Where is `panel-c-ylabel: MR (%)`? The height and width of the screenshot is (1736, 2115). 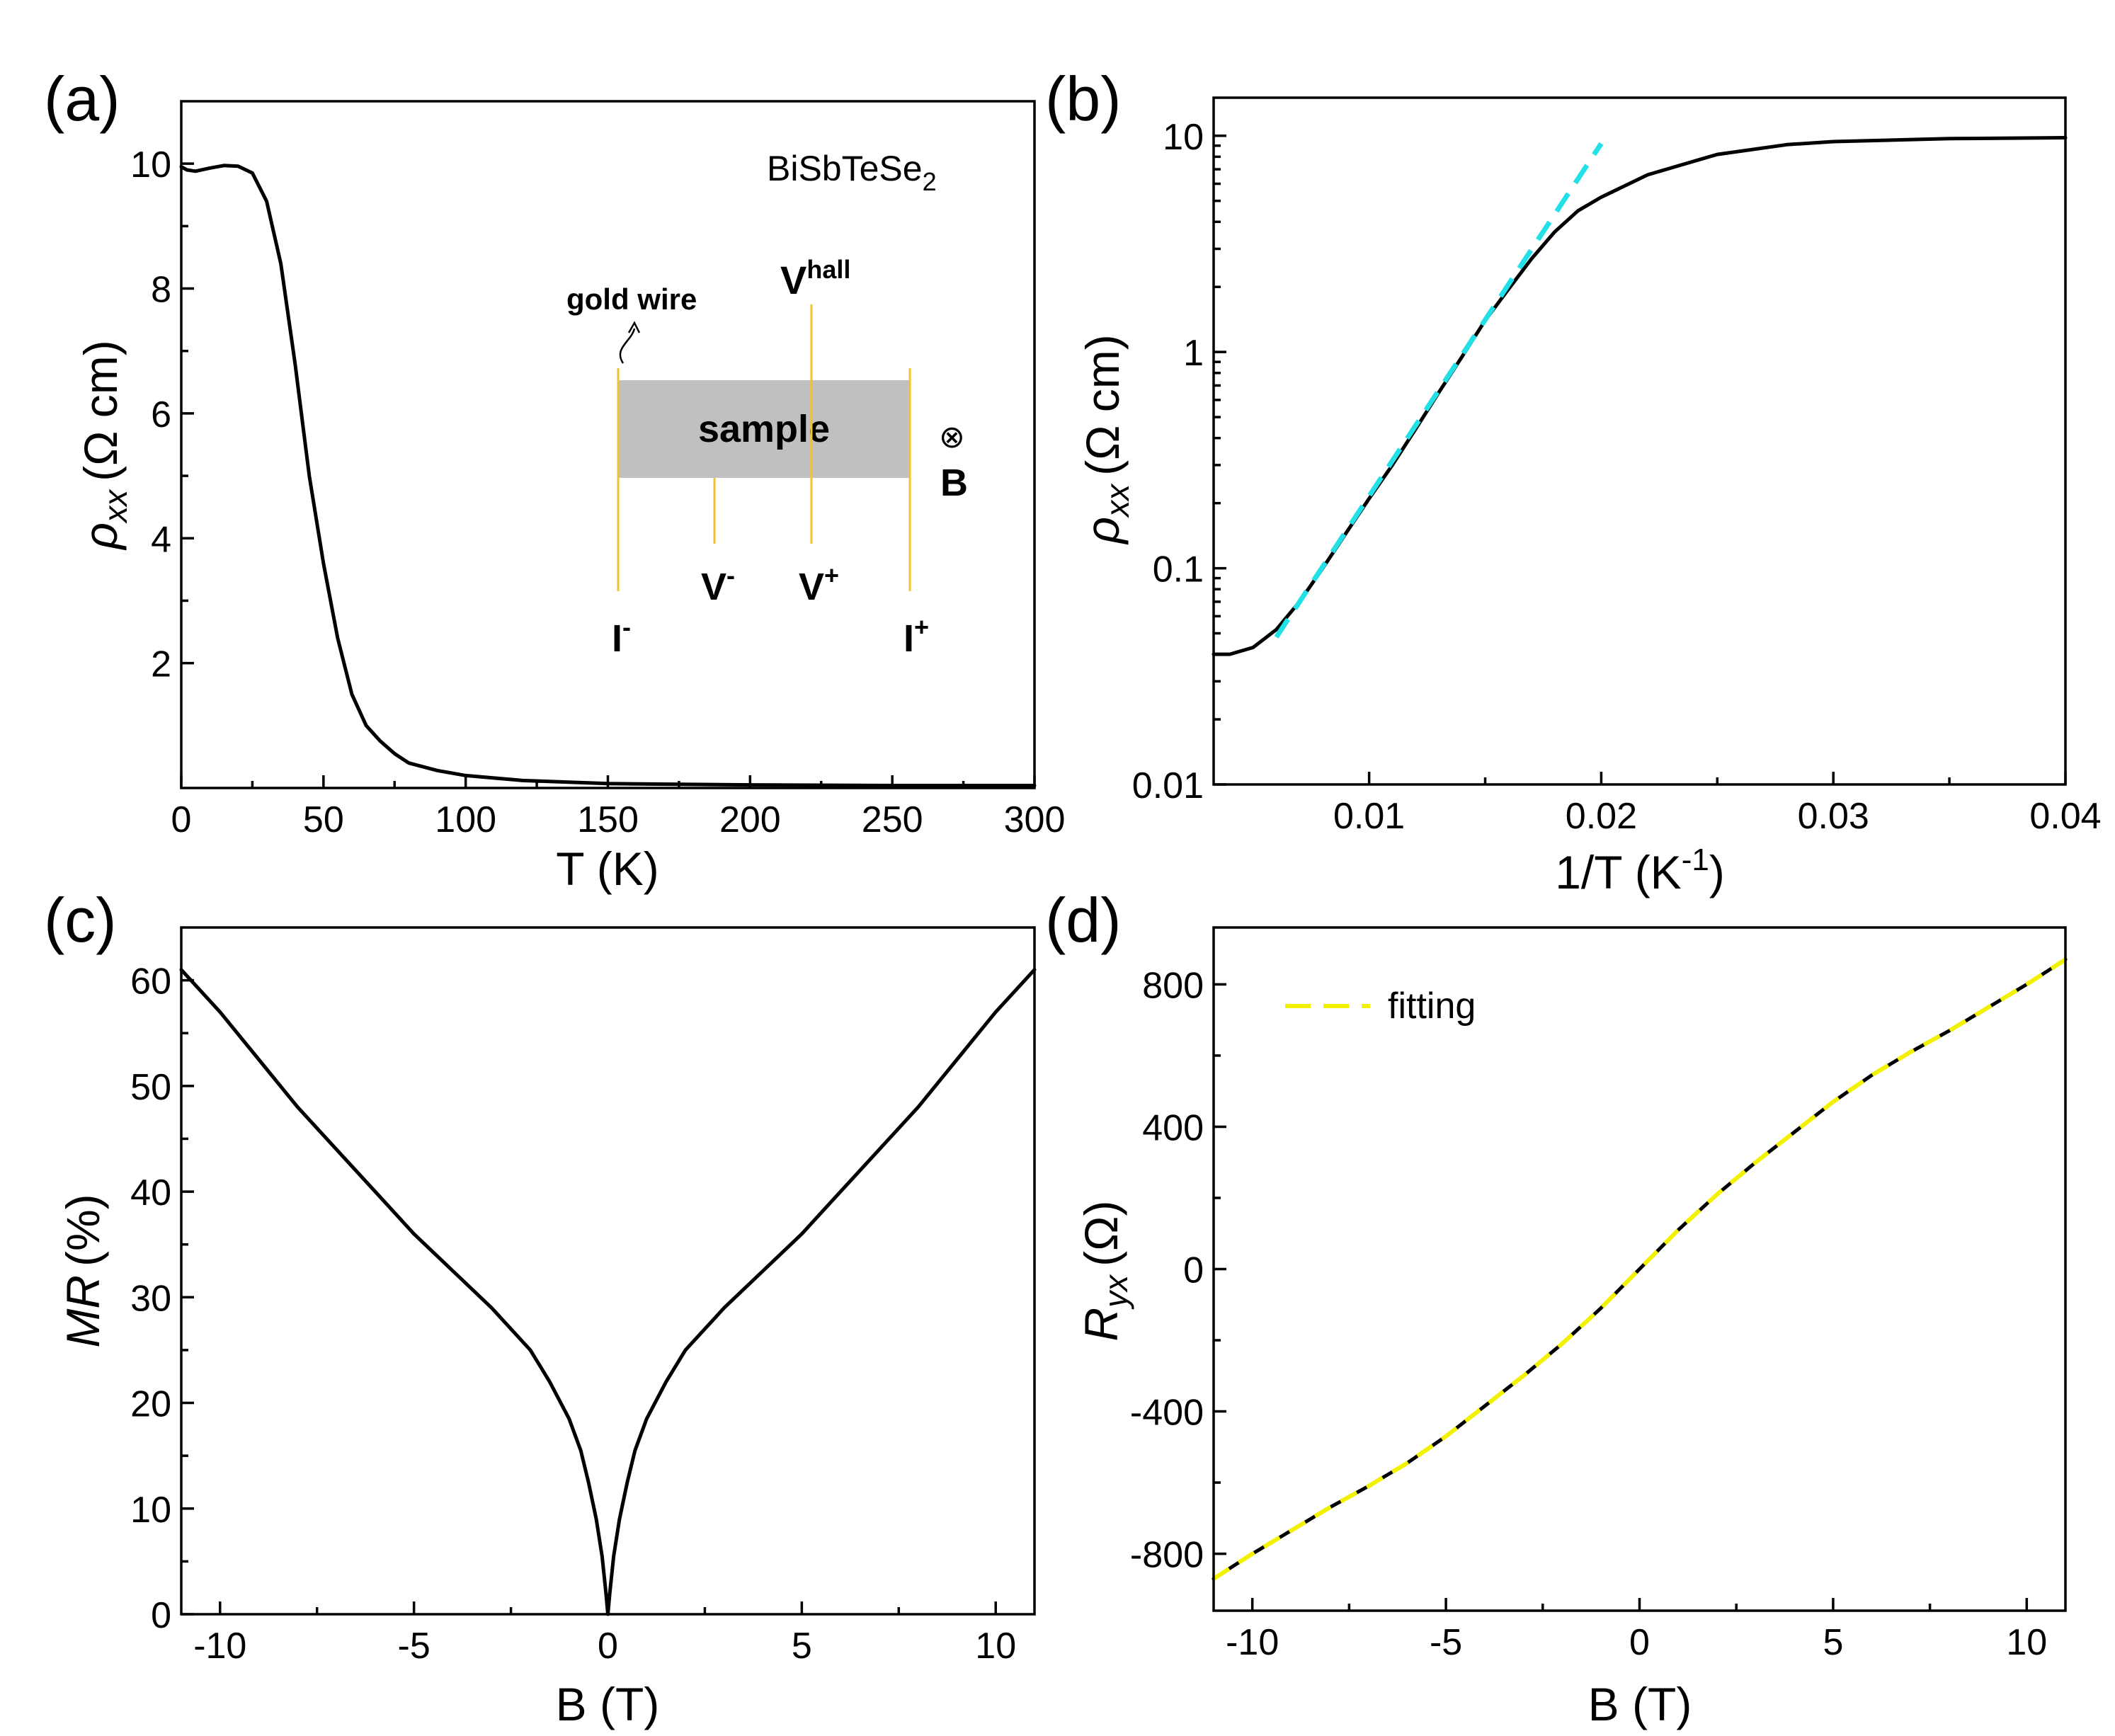 panel-c-ylabel: MR (%) is located at coordinates (83, 1270).